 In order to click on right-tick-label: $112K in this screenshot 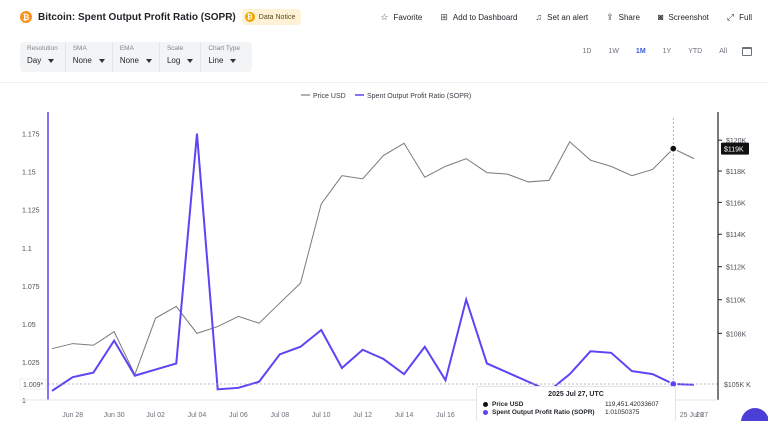, I will do `click(736, 268)`.